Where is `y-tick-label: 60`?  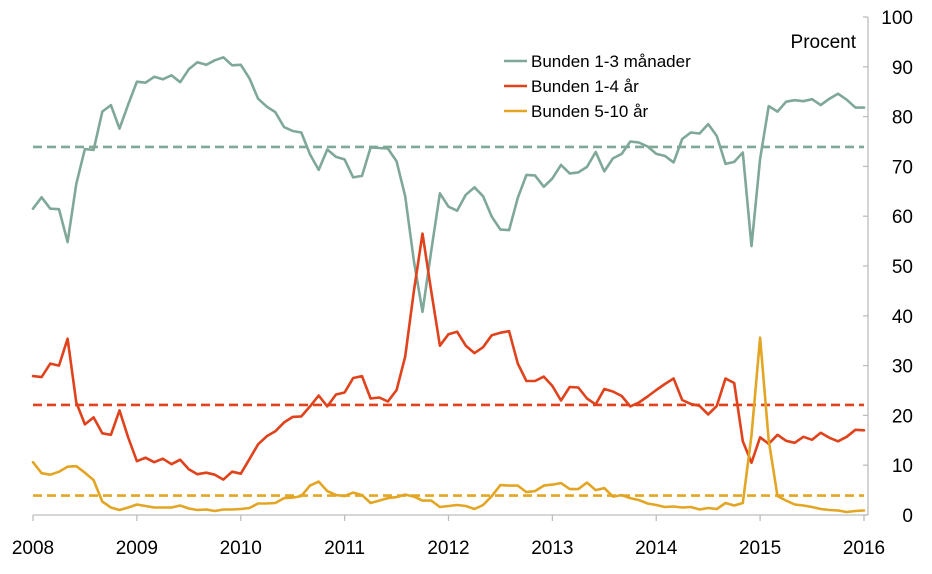
y-tick-label: 60 is located at coordinates (902, 217).